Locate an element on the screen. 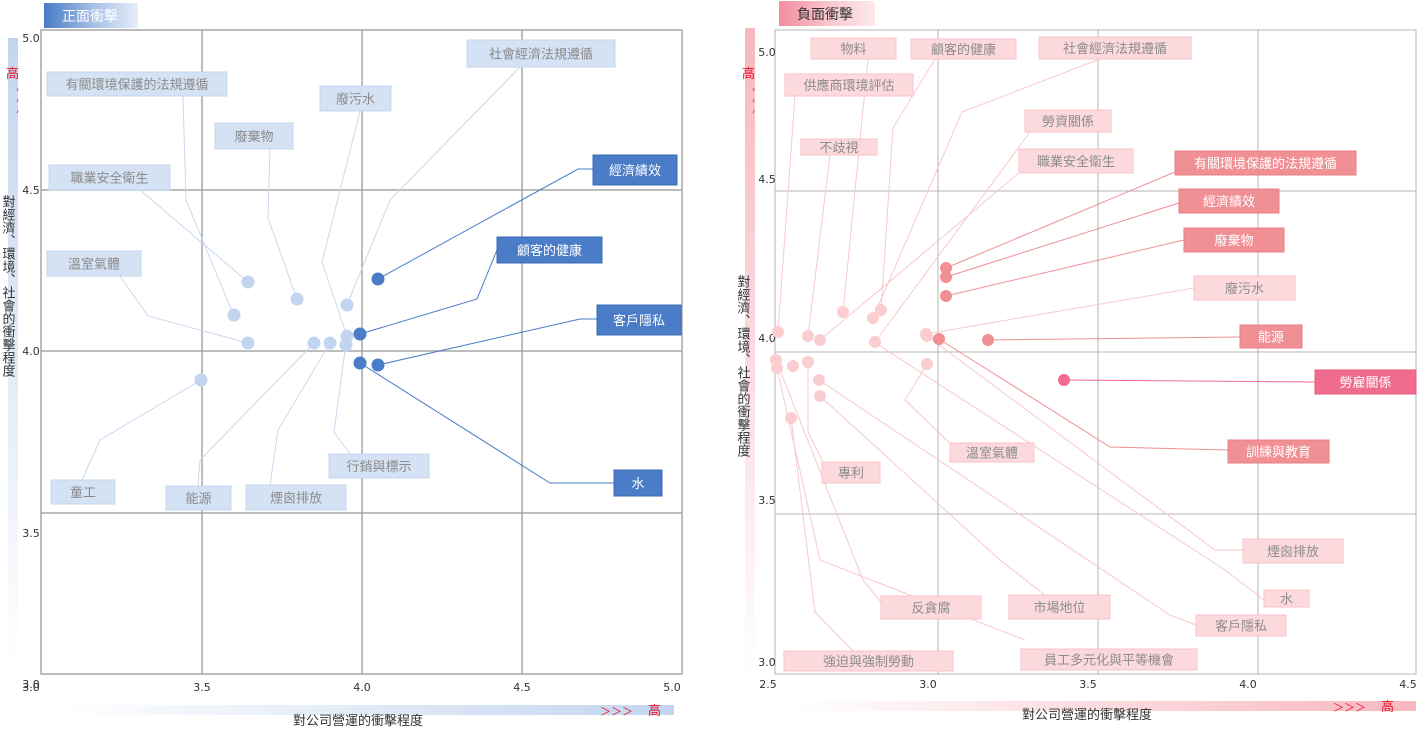 The height and width of the screenshot is (730, 1427). x-tick-label: 4.5 is located at coordinates (522, 687).